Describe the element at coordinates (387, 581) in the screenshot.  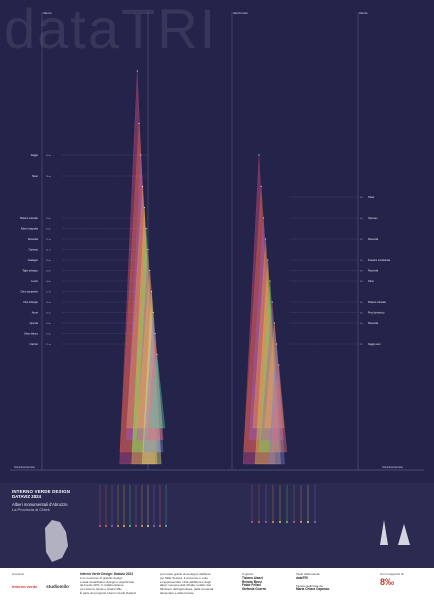
I see `otto-per-mille-logo: 8‰` at that location.